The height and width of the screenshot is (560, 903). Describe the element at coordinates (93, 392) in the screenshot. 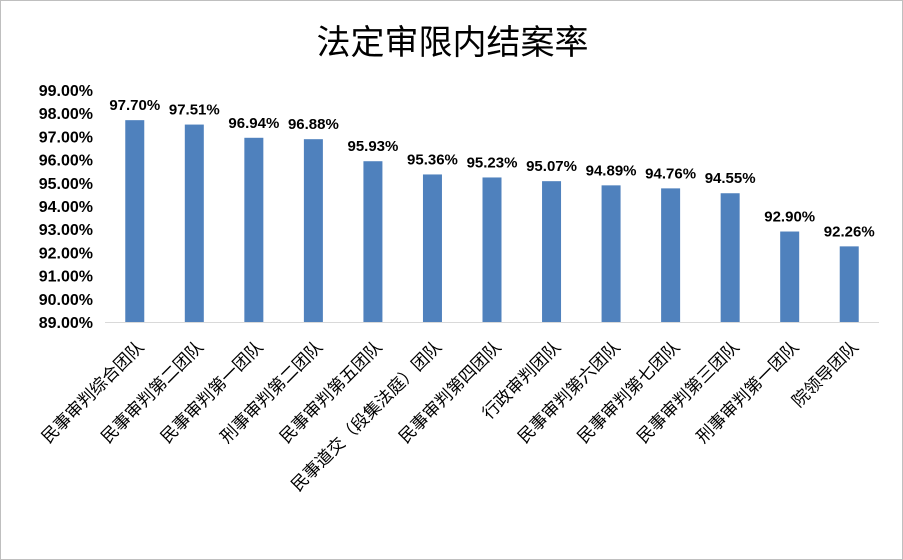

I see `x-category-label: 民事审判综合团队` at that location.